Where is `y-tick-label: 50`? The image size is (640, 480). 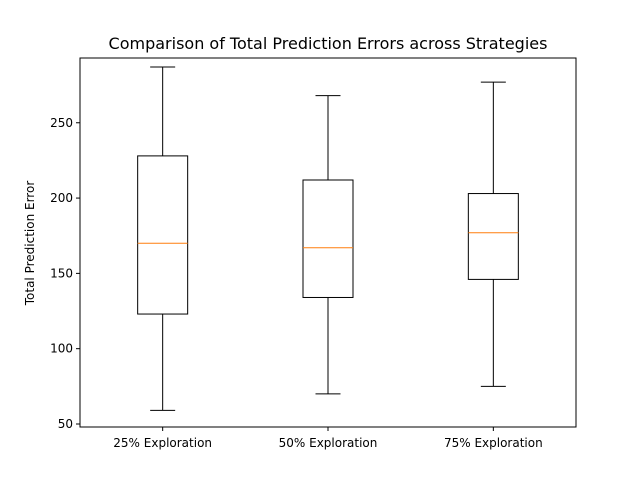
y-tick-label: 50 is located at coordinates (65, 424).